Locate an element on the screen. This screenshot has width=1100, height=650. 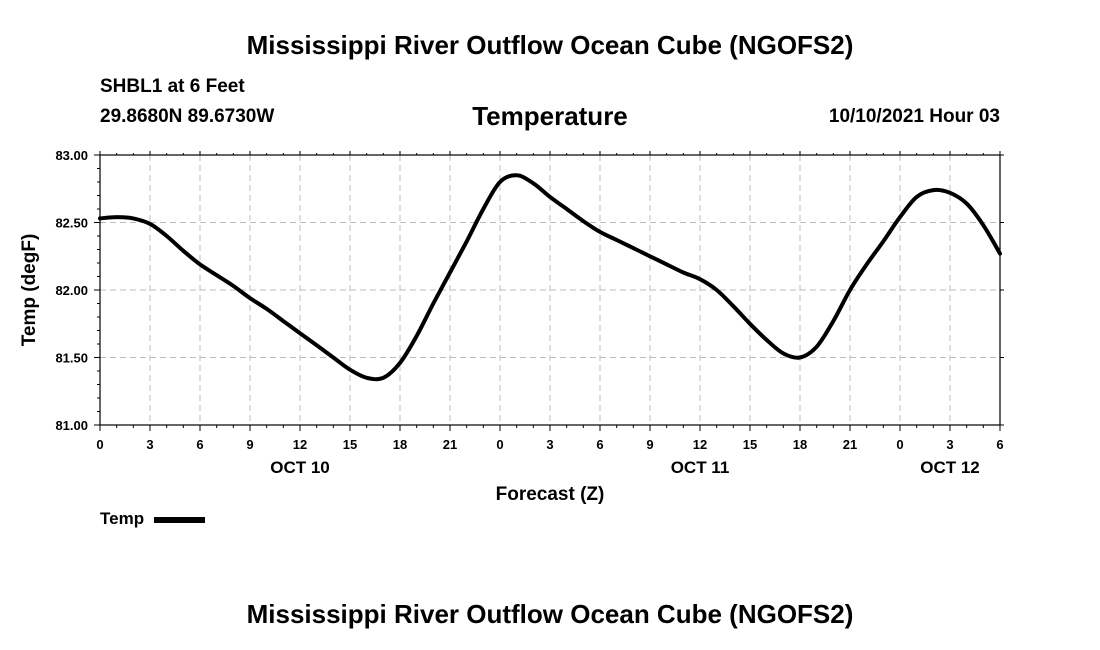
x-axis-title: Forecast (Z) is located at coordinates (550, 494).